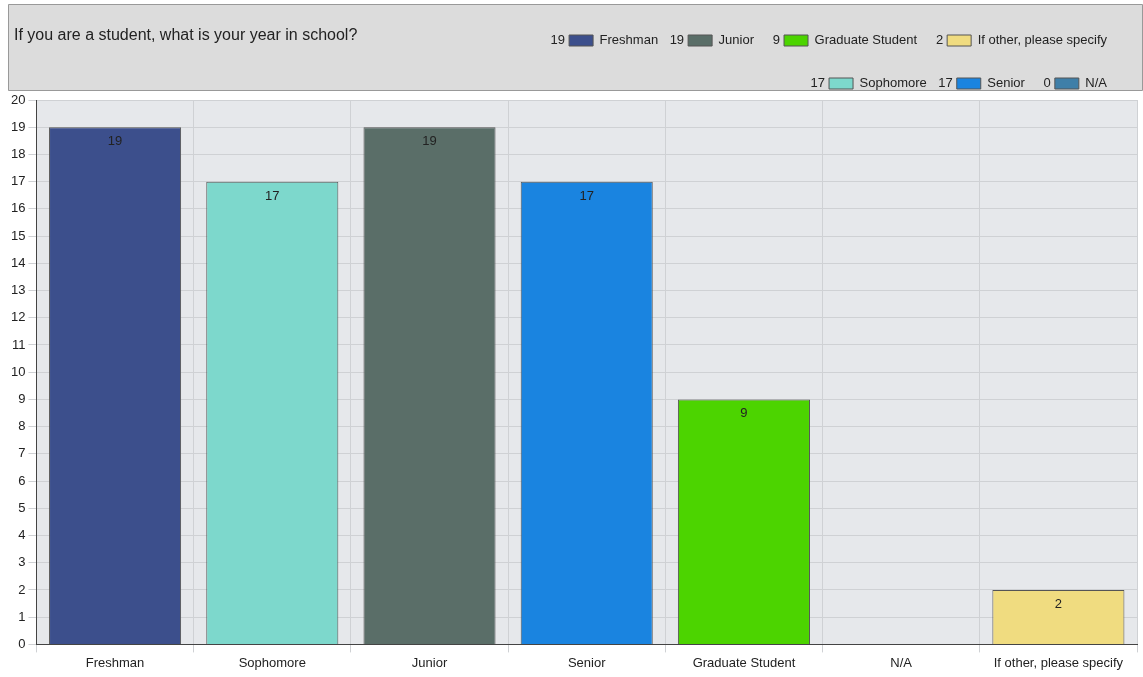 Image resolution: width=1143 pixels, height=677 pixels. What do you see at coordinates (587, 662) in the screenshot?
I see `x-tick-label: Senior` at bounding box center [587, 662].